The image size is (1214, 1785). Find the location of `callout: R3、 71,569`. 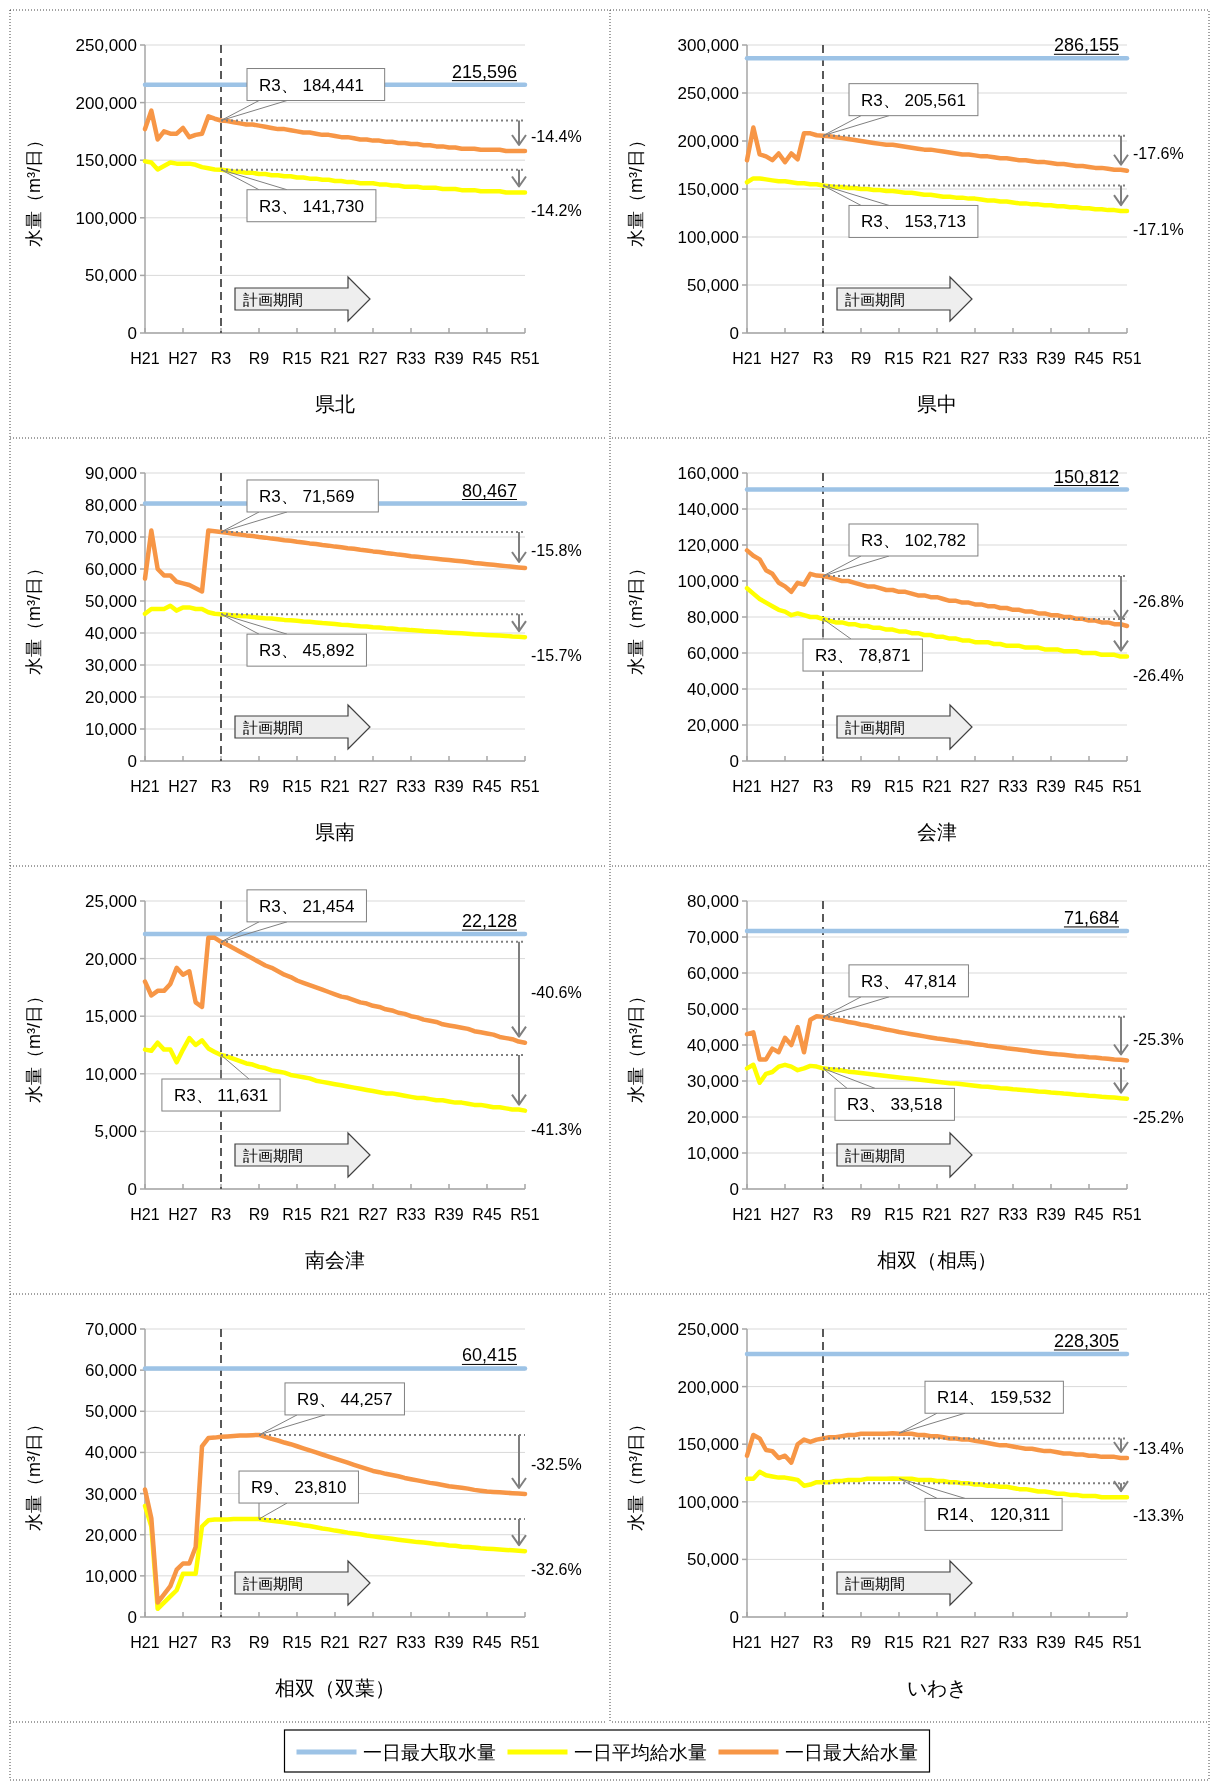

callout: R3、 71,569 is located at coordinates (299, 506).